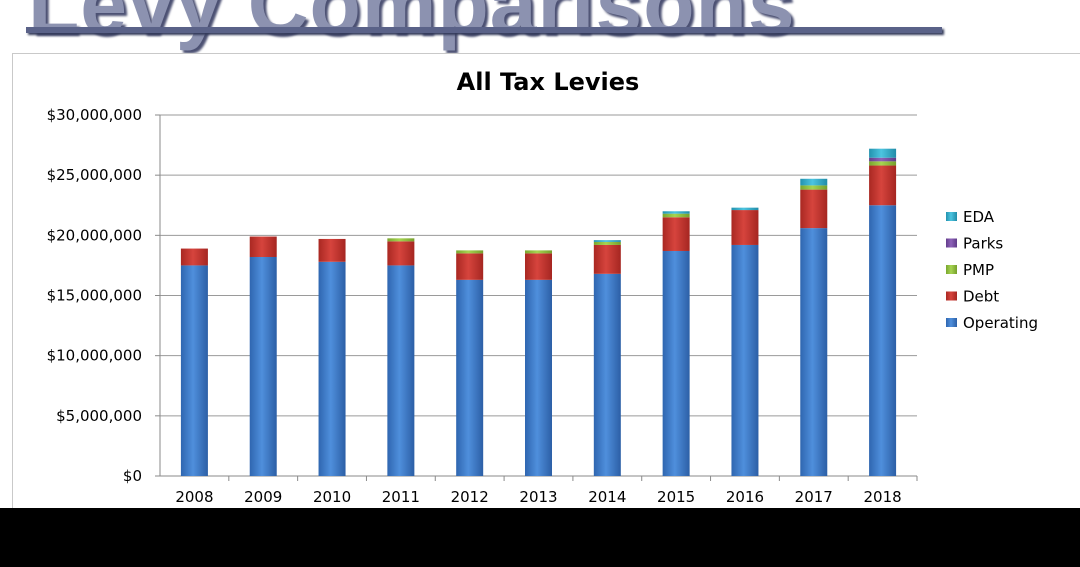 The height and width of the screenshot is (567, 1080). I want to click on bar-parks-2018, so click(883, 159).